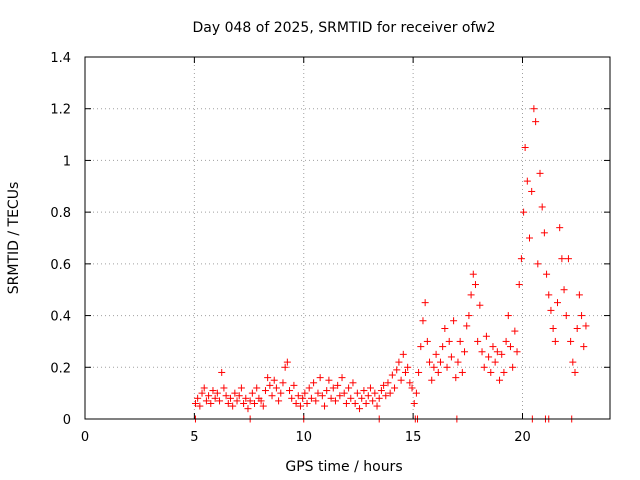 This screenshot has height=480, width=640. Describe the element at coordinates (60, 213) in the screenshot. I see `y-tick-label: 0.8` at that location.